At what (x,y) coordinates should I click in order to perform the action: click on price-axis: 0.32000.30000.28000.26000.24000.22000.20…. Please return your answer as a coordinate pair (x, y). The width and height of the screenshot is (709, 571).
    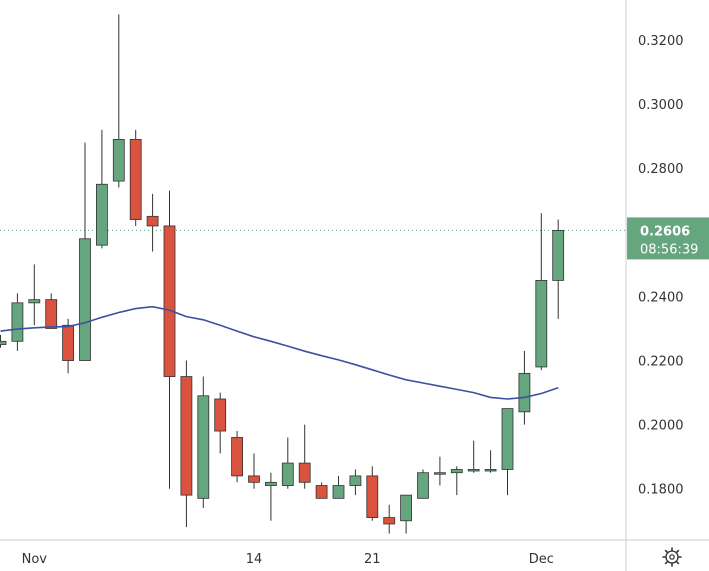
    Looking at the image, I should click on (661, 266).